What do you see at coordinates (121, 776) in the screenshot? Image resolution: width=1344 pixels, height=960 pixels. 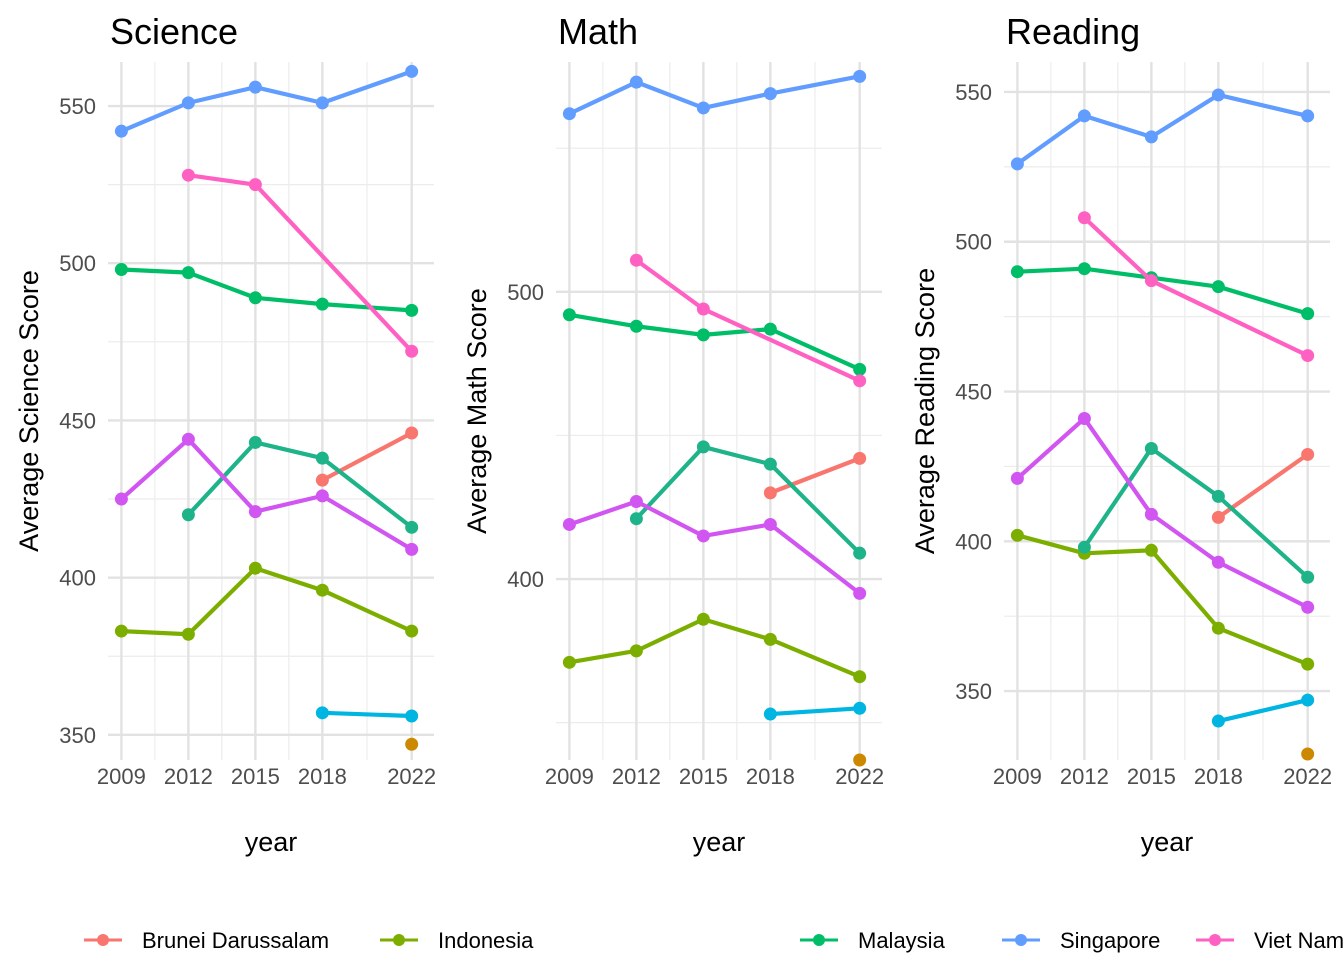 I see `x-tick-label: 2009` at bounding box center [121, 776].